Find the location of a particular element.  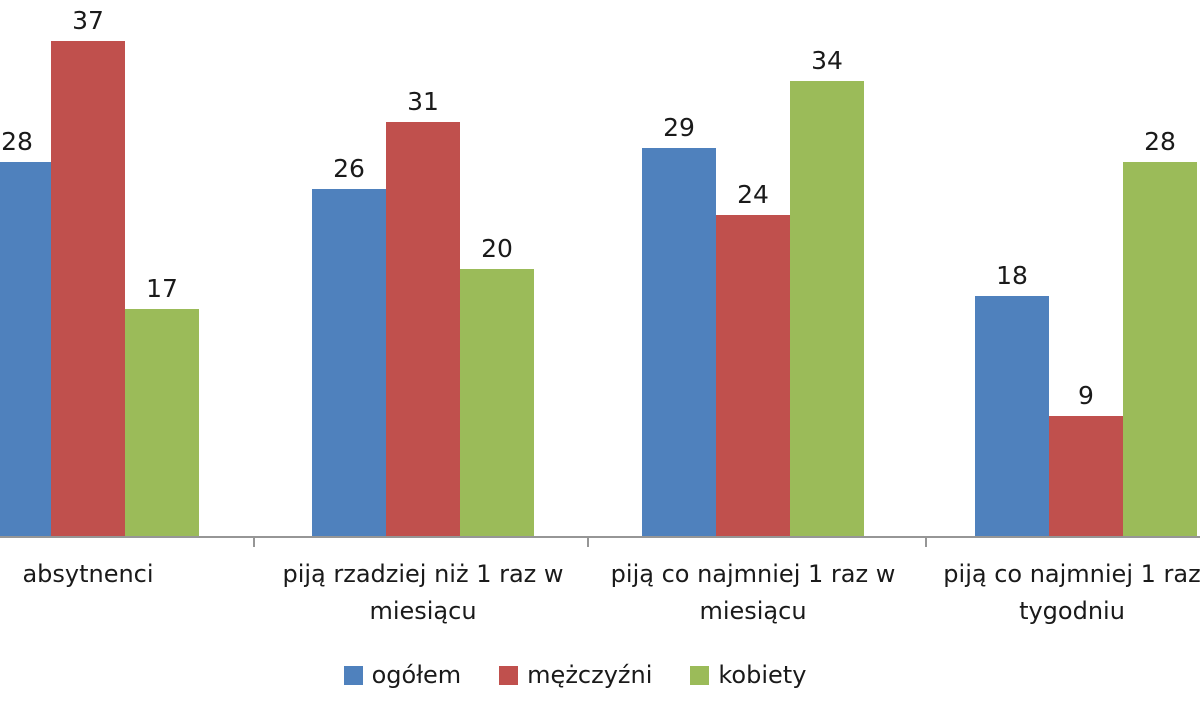

category-label-0: absytnenci is located at coordinates (88, 574).